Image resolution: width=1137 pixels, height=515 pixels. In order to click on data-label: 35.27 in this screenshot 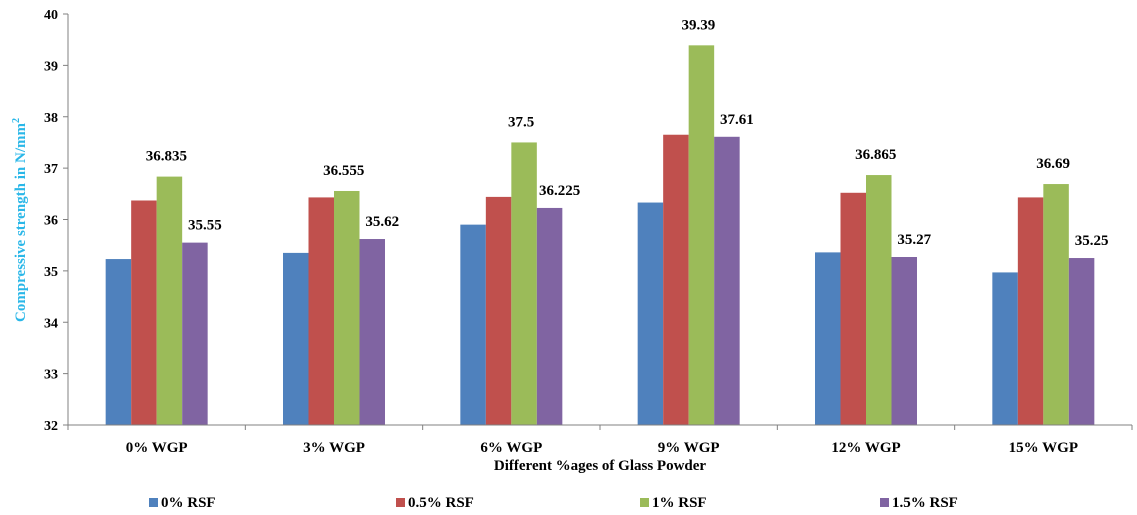, I will do `click(914, 240)`.